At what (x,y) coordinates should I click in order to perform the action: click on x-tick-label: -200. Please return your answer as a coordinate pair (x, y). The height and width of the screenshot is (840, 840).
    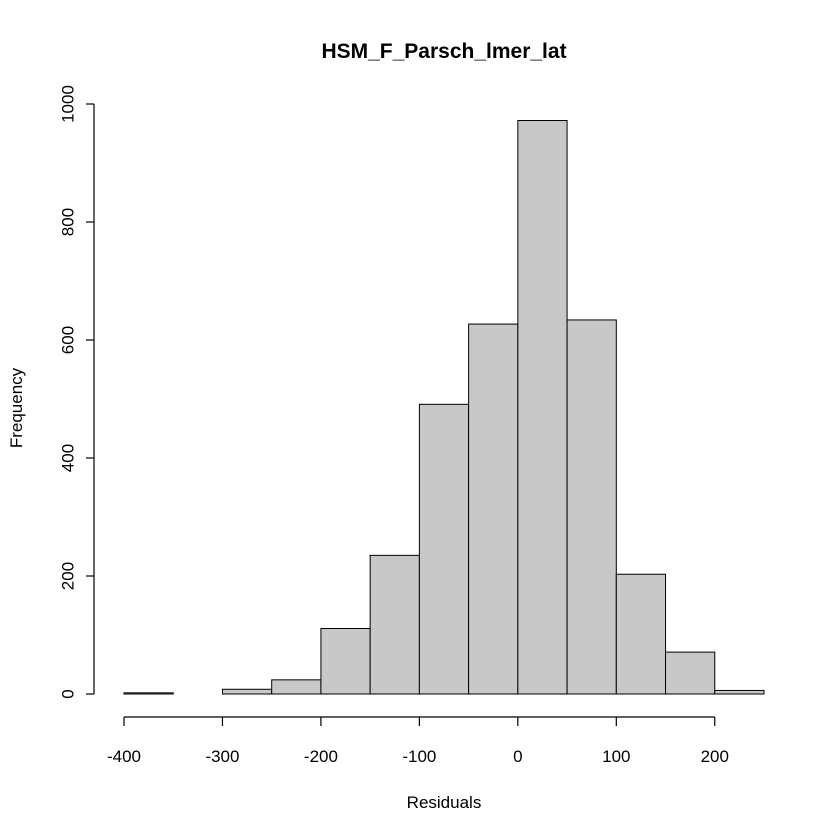
    Looking at the image, I should click on (321, 756).